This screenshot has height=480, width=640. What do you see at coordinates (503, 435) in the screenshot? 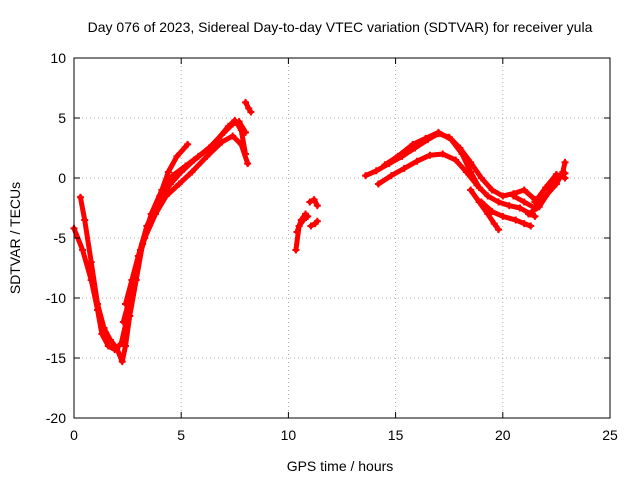
I see `x-tick-label: 20` at bounding box center [503, 435].